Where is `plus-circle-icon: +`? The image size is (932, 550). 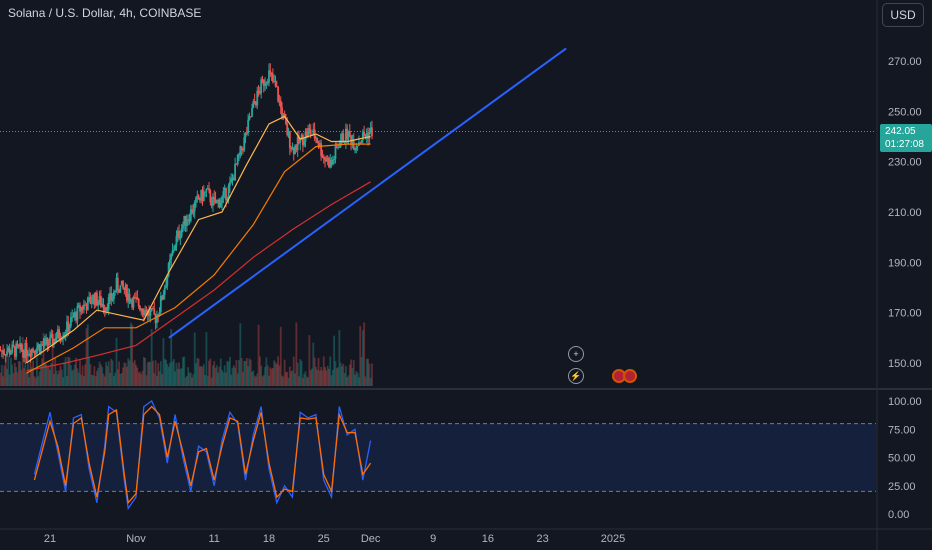 plus-circle-icon: + is located at coordinates (576, 354).